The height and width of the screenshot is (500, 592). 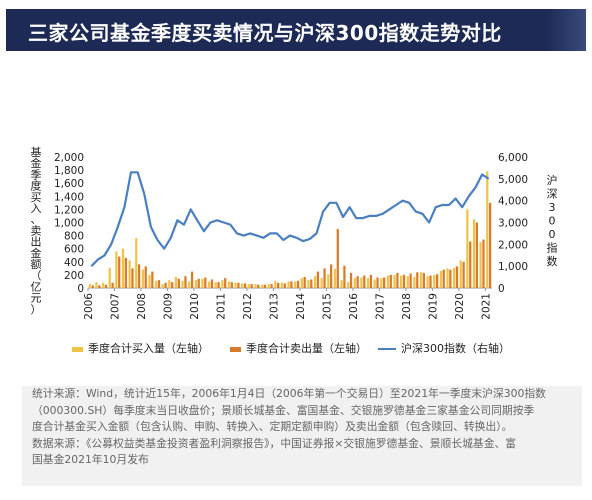 What do you see at coordinates (235, 349) in the screenshot?
I see `legend-swatch-sell` at bounding box center [235, 349].